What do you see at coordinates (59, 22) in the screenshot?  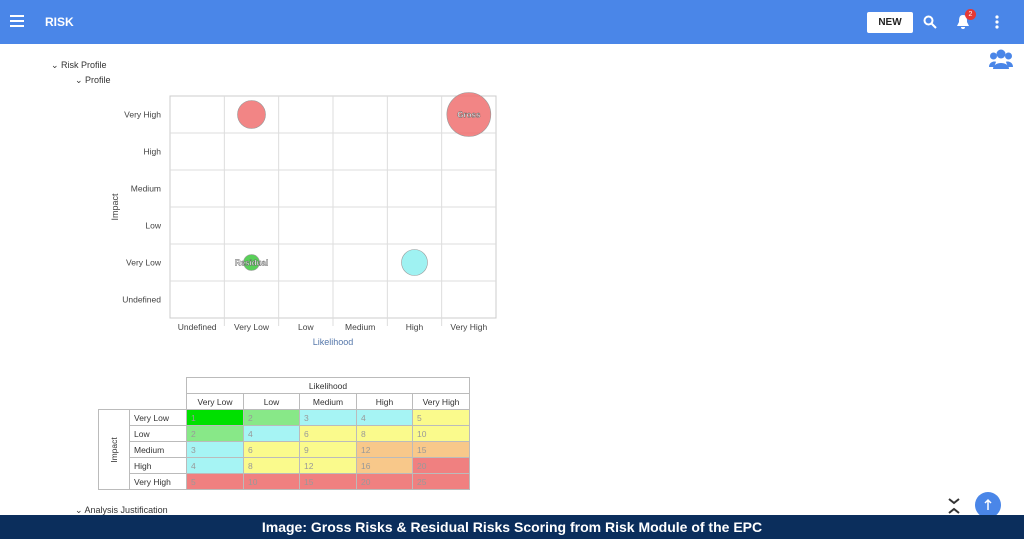 I see `app-title: RISK` at bounding box center [59, 22].